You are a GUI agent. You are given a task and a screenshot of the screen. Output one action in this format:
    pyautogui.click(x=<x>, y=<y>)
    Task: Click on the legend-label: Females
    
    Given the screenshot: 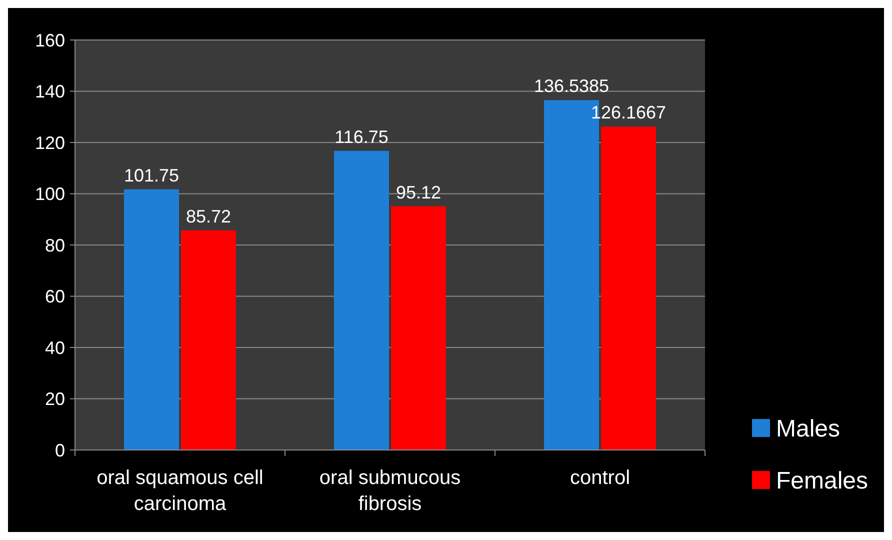 What is the action you would take?
    pyautogui.click(x=822, y=480)
    